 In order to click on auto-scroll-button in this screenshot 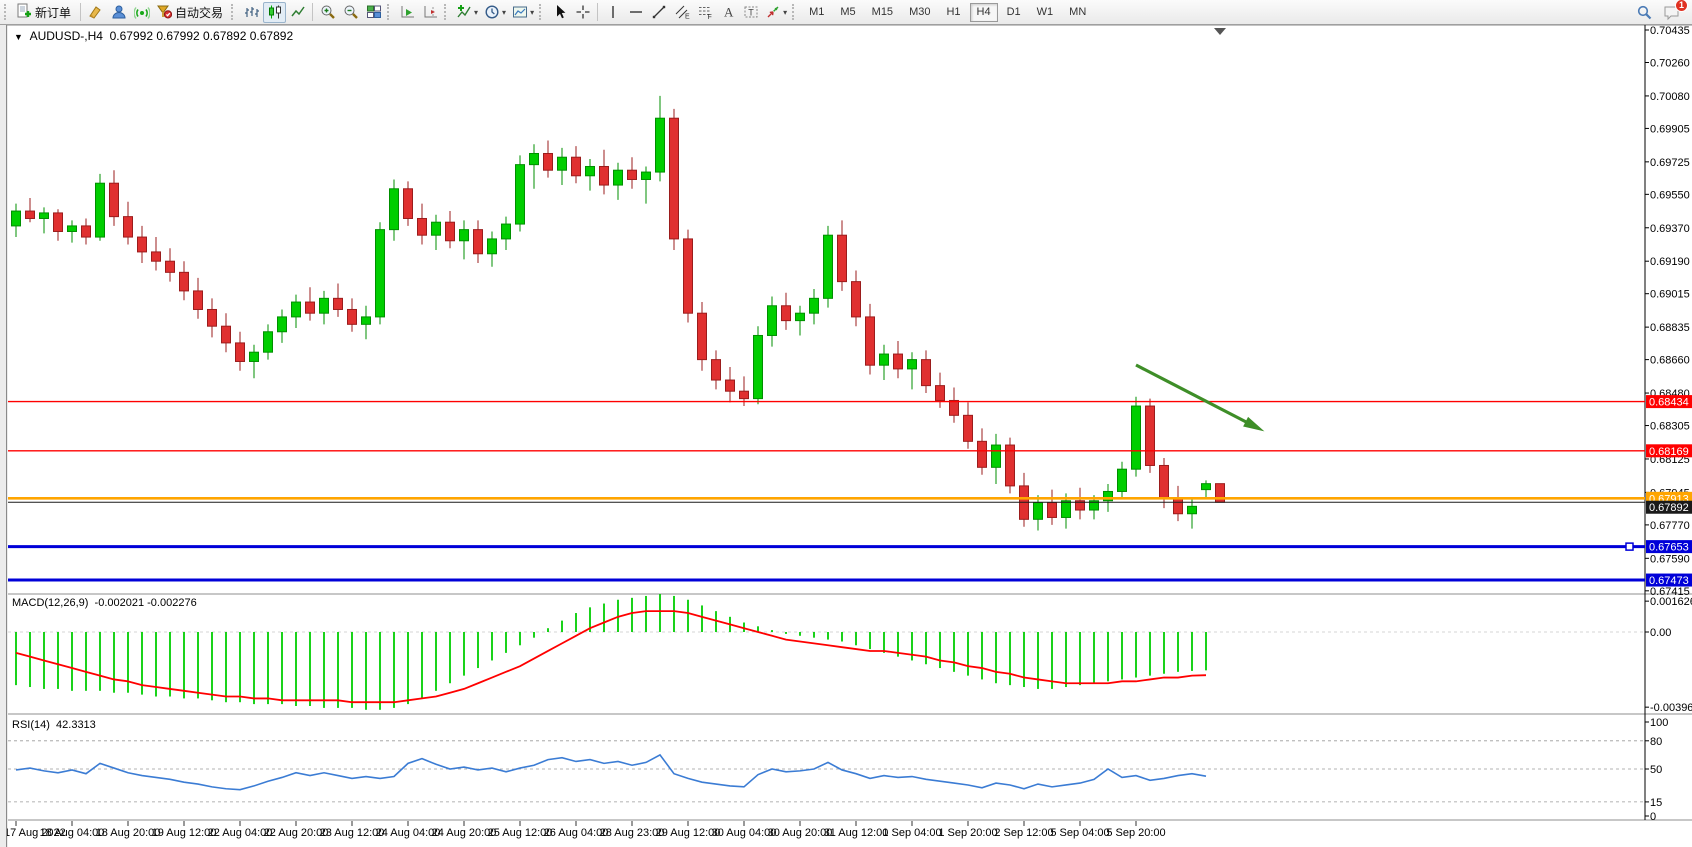, I will do `click(407, 12)`.